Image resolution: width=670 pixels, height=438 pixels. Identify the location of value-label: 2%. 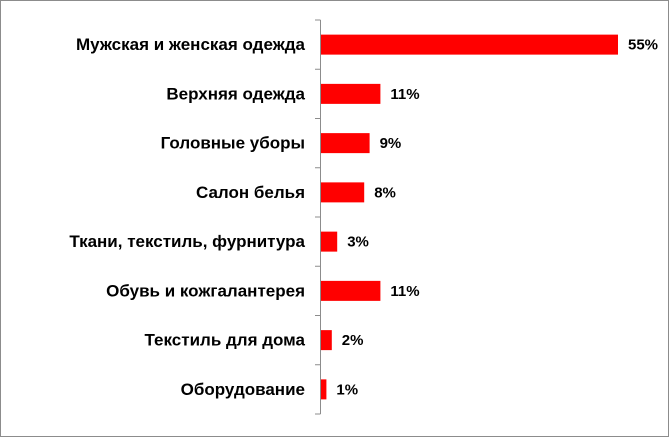
(353, 340).